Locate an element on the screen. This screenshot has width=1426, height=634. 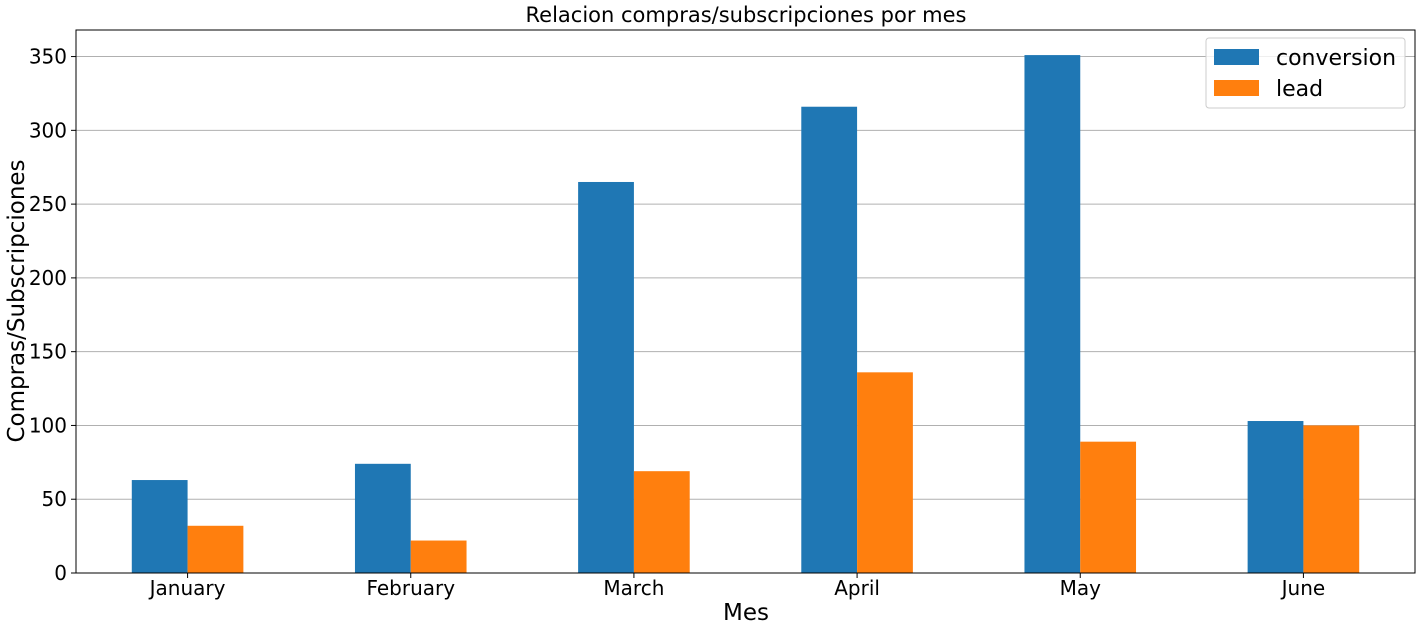
y-tick-label: 250 is located at coordinates (48, 204).